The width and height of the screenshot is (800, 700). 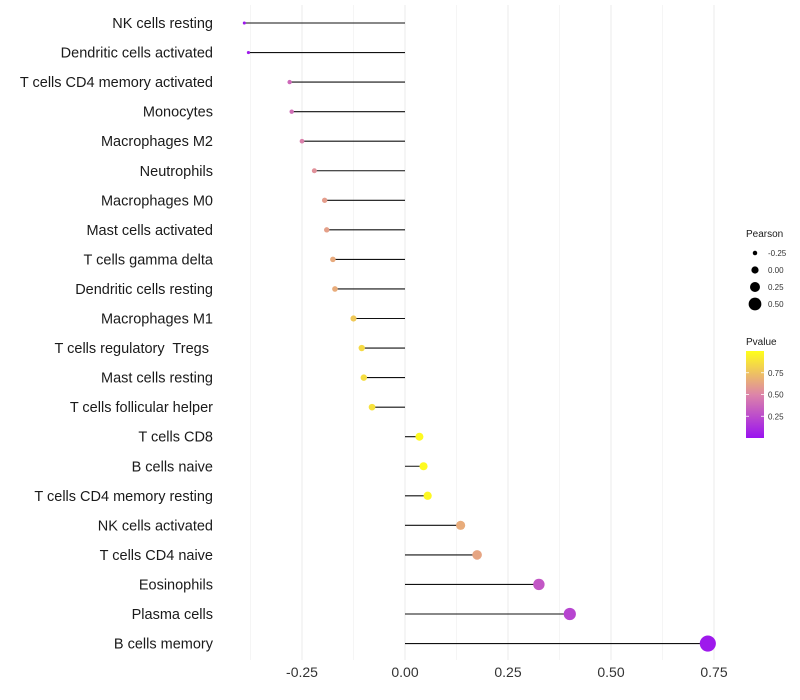 What do you see at coordinates (157, 379) in the screenshot?
I see `category-label: Mast cells resting` at bounding box center [157, 379].